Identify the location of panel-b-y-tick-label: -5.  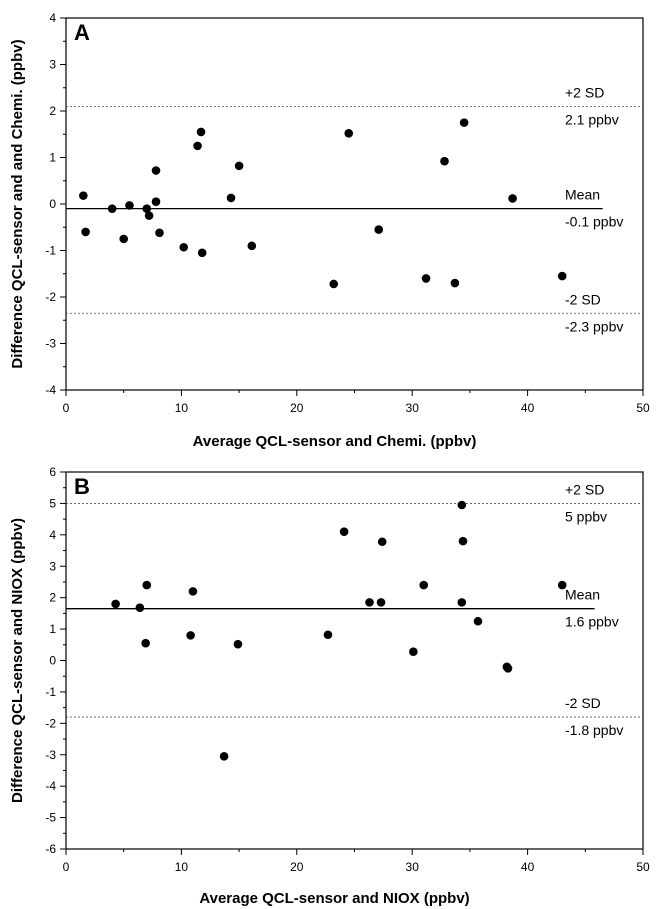
(50, 818).